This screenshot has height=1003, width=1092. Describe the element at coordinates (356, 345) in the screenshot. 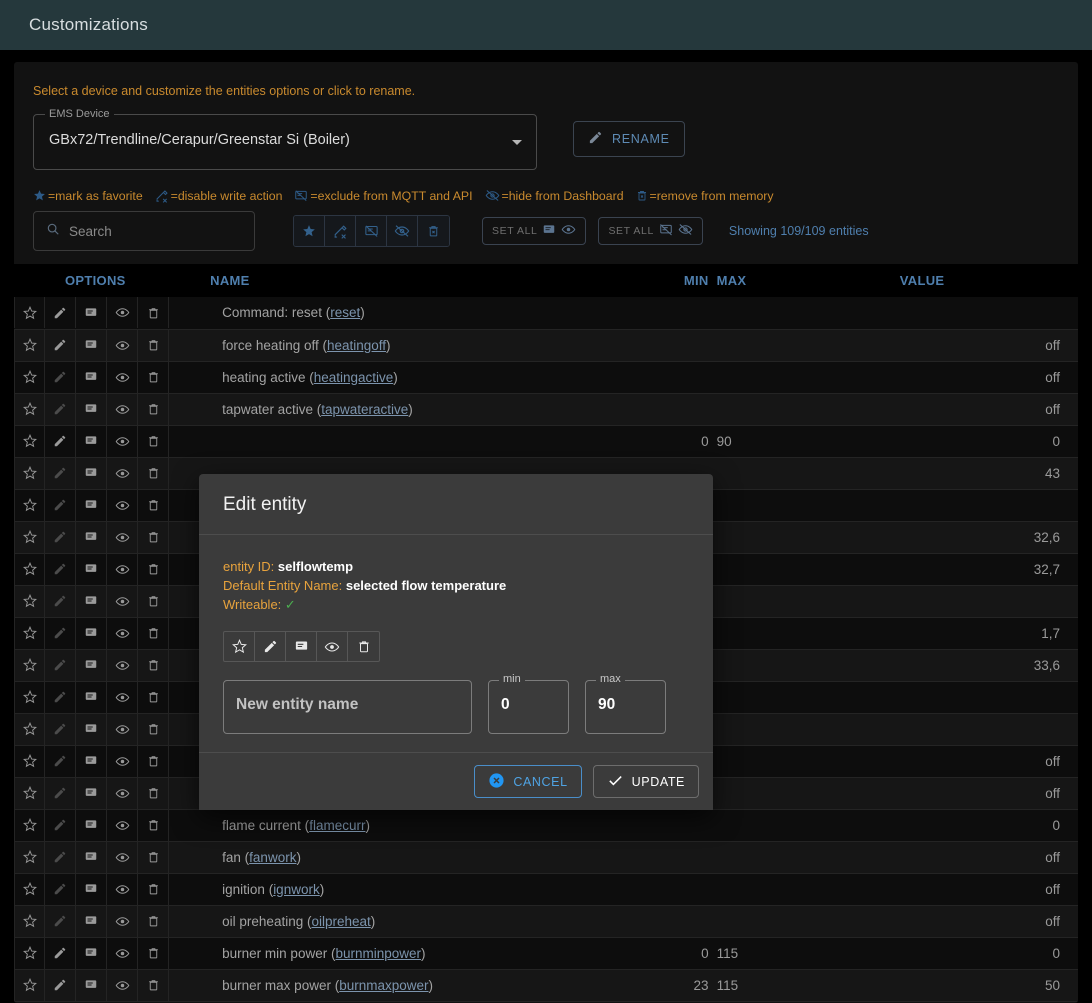

I see `row-entity-id: heatingoff` at that location.